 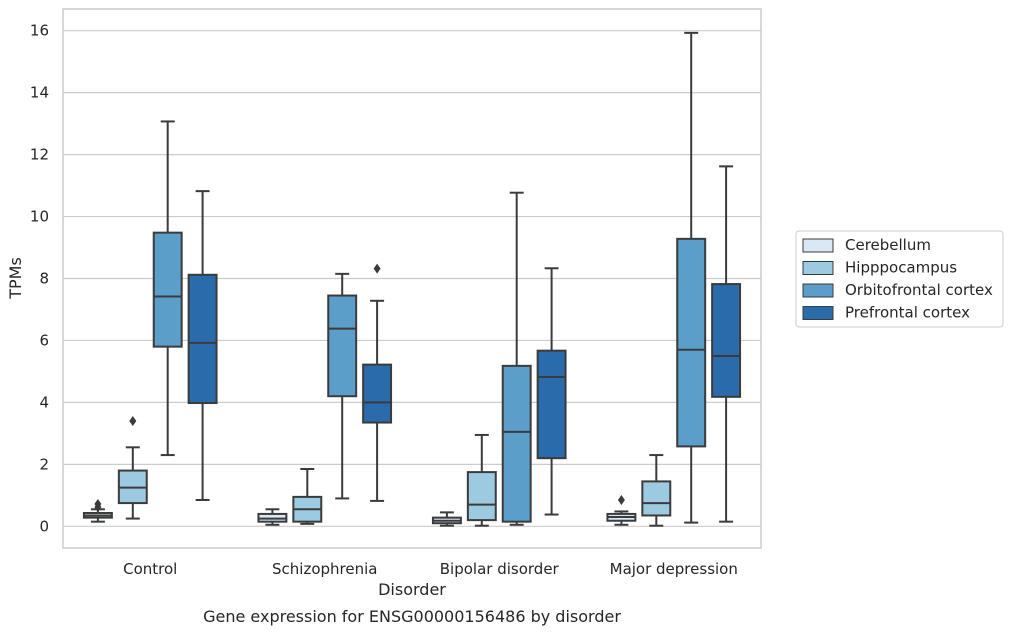 I want to click on y-tick-label: 8, so click(x=44, y=279).